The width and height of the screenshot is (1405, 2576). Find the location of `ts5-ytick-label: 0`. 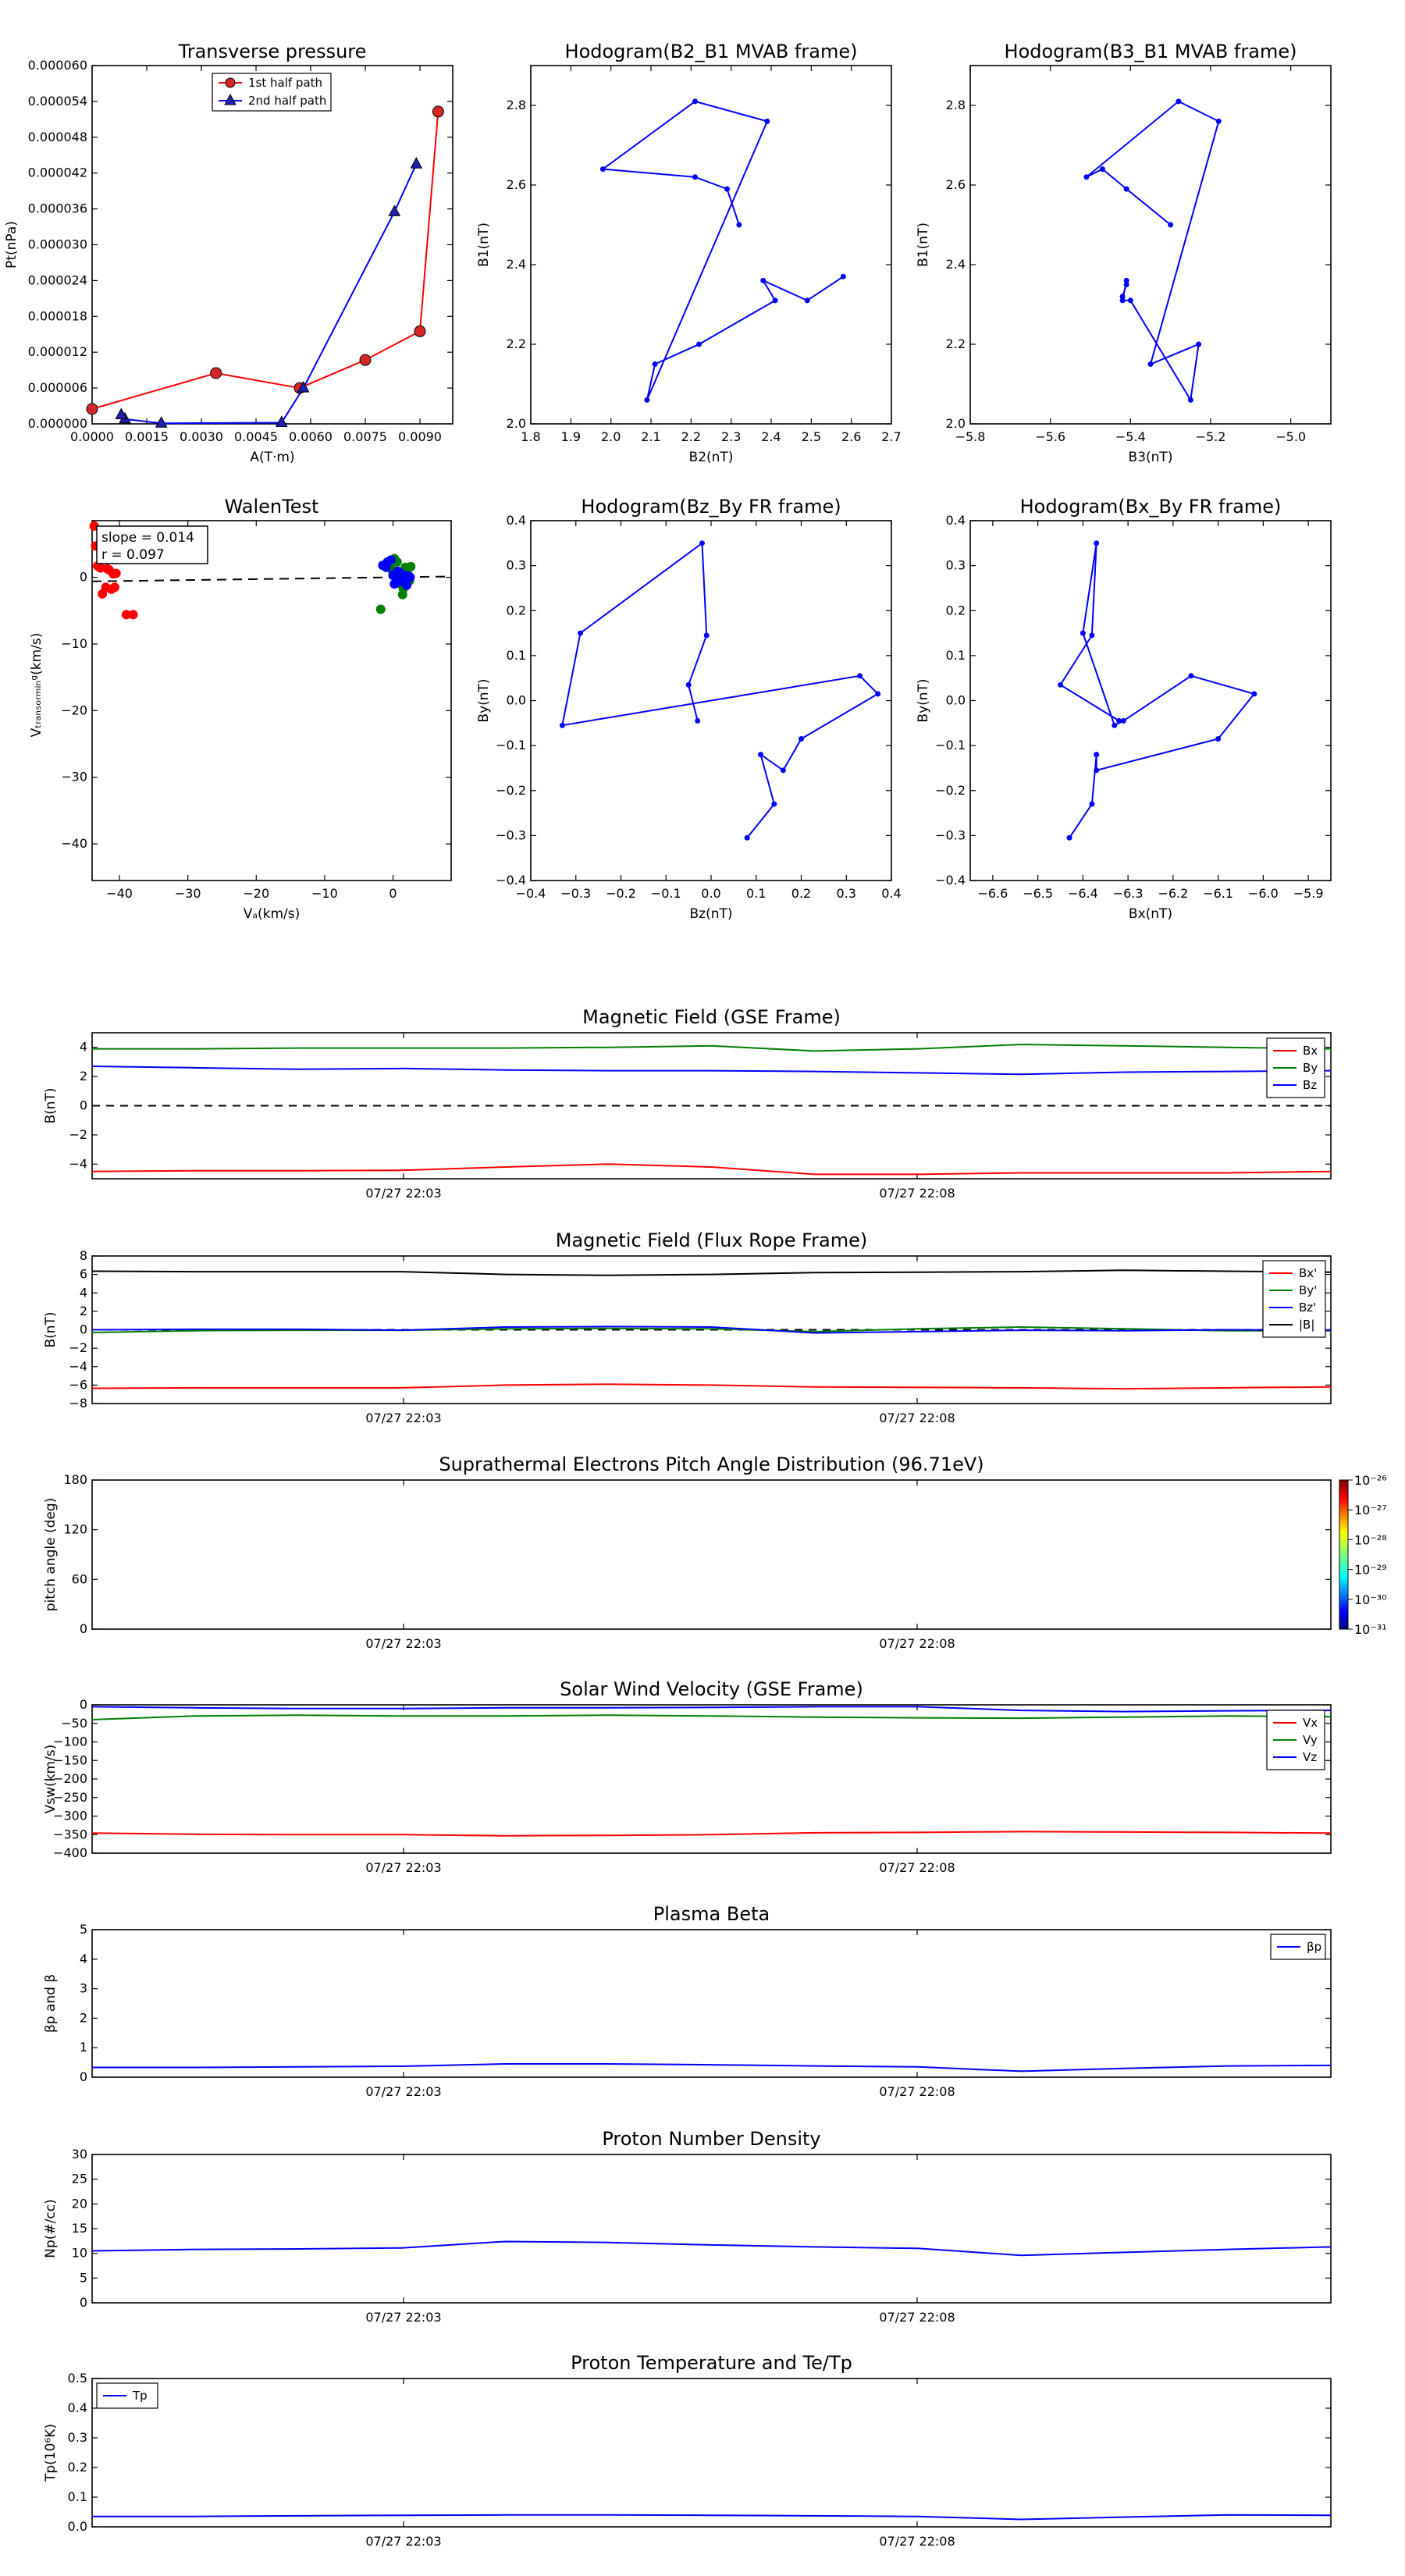

ts5-ytick-label: 0 is located at coordinates (84, 2076).